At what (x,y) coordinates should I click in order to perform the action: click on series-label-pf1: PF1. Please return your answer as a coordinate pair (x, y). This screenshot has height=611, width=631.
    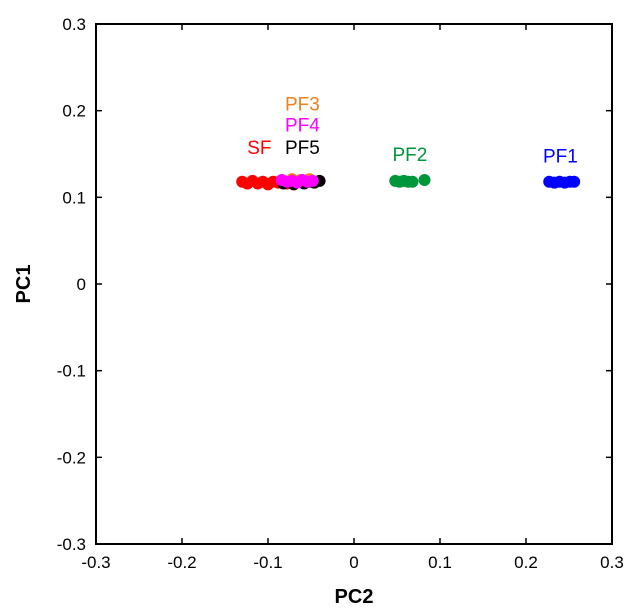
    Looking at the image, I should click on (560, 157).